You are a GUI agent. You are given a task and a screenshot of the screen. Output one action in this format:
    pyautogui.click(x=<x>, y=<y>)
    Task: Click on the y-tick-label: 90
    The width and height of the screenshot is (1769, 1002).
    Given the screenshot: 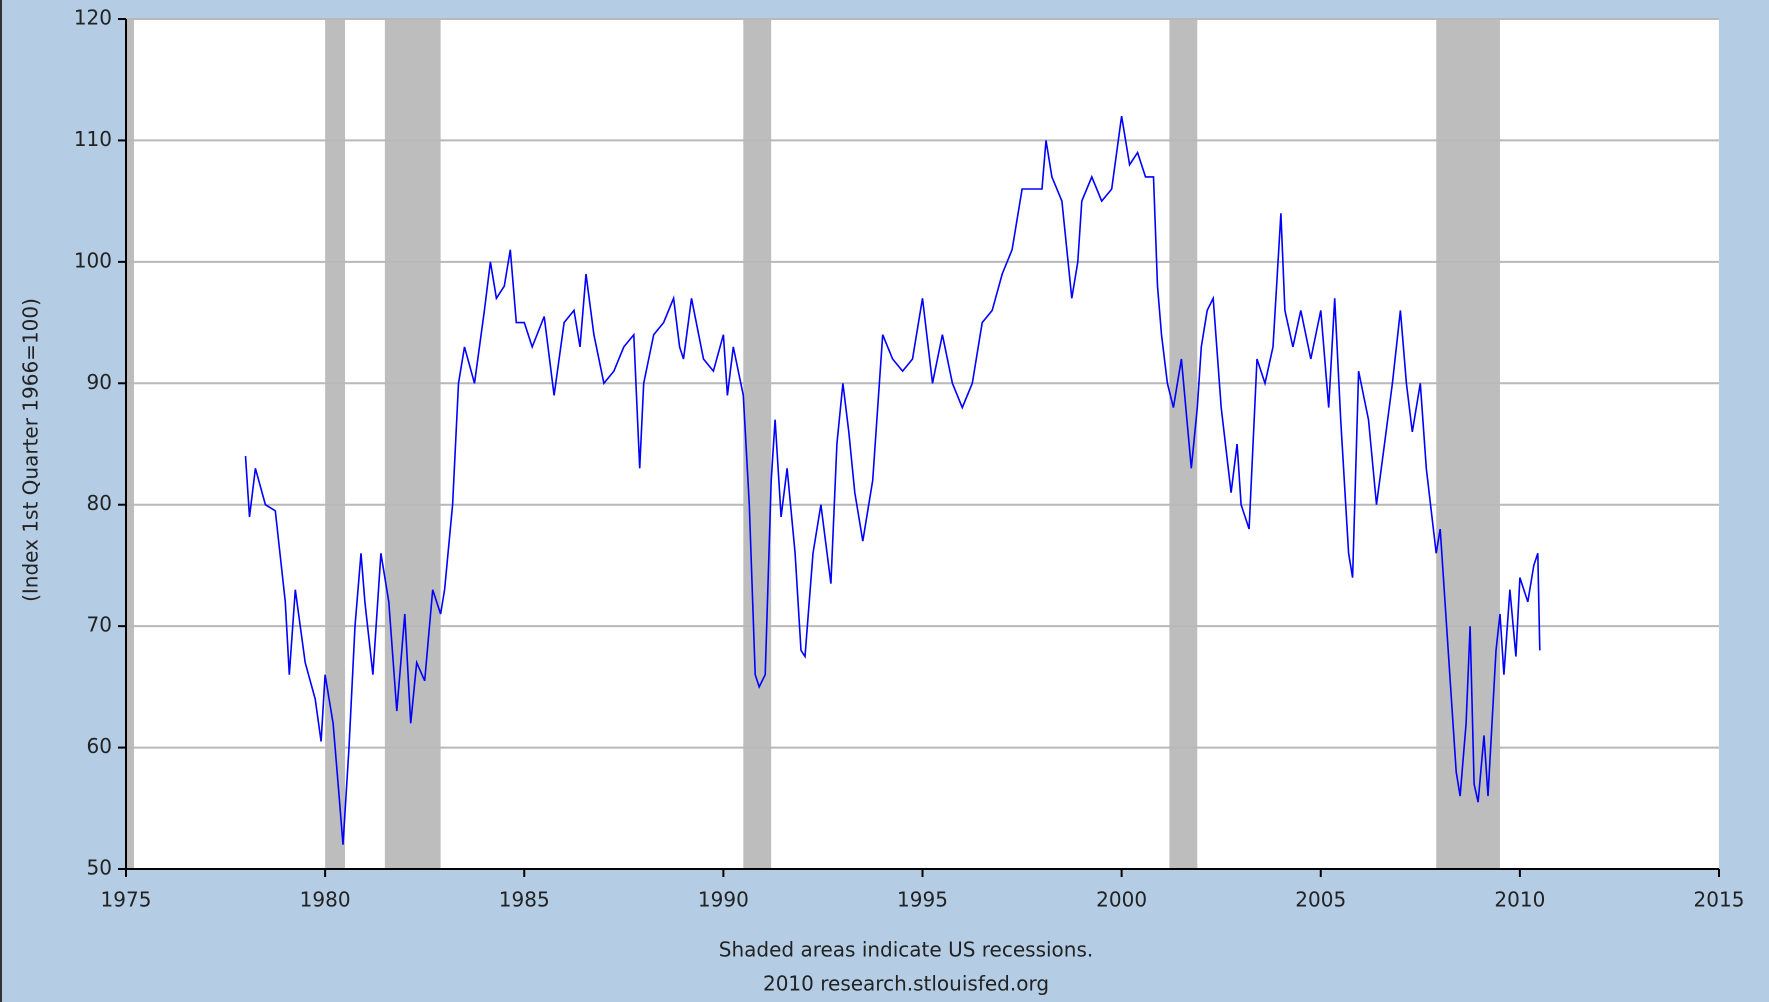 What is the action you would take?
    pyautogui.click(x=99, y=382)
    